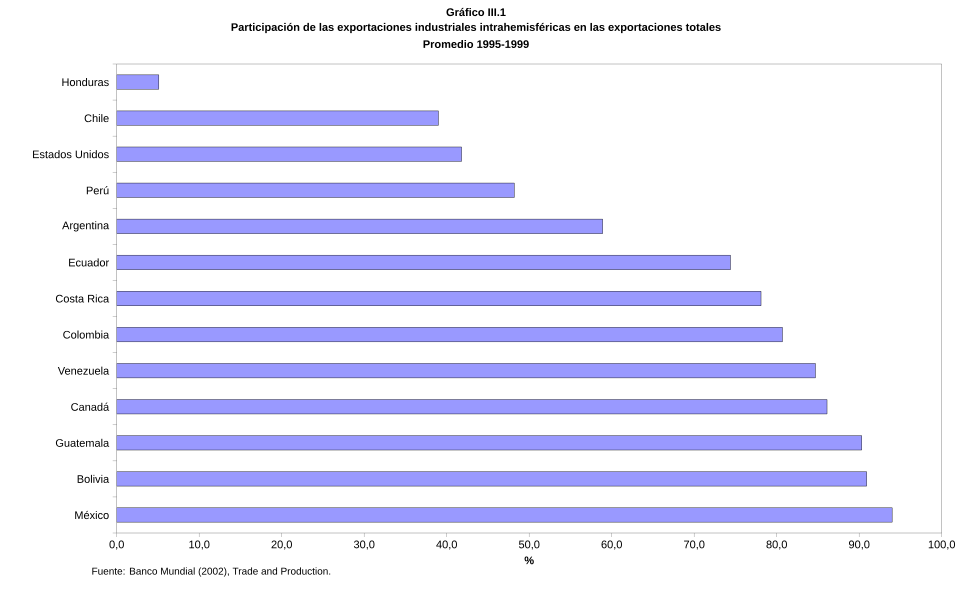  I want to click on y-tick-label: Venezuela, so click(84, 370).